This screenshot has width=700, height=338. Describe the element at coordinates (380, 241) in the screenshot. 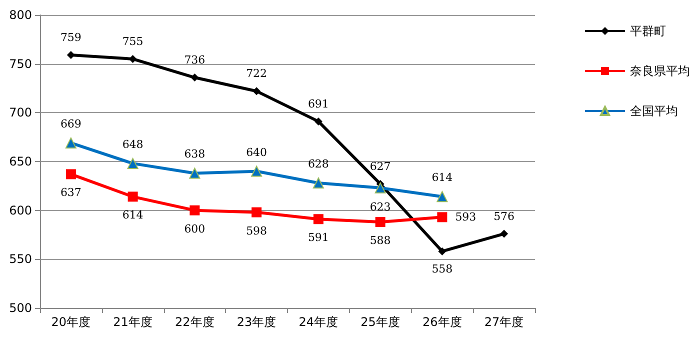

I see `data-label: 588` at that location.